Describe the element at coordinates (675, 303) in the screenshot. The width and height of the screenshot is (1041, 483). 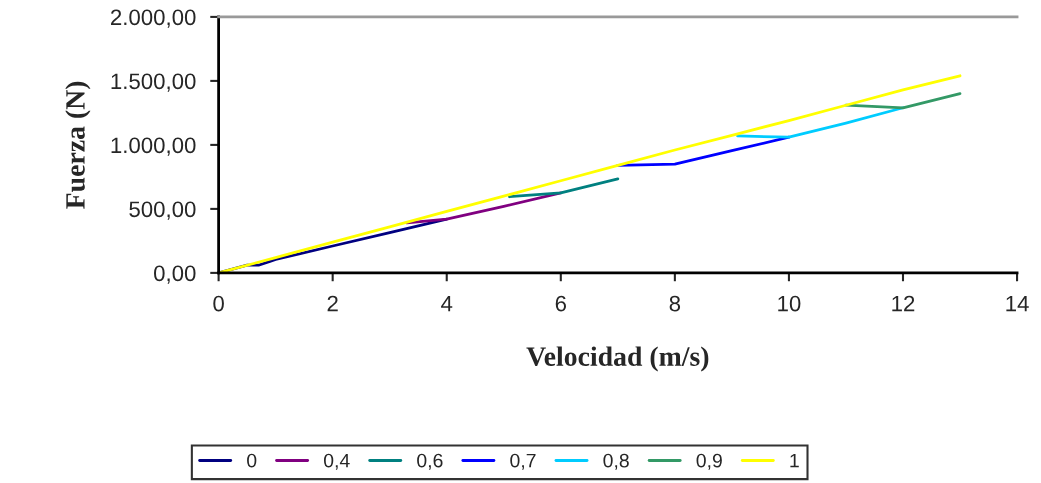
I see `x-tick-label: 8` at that location.